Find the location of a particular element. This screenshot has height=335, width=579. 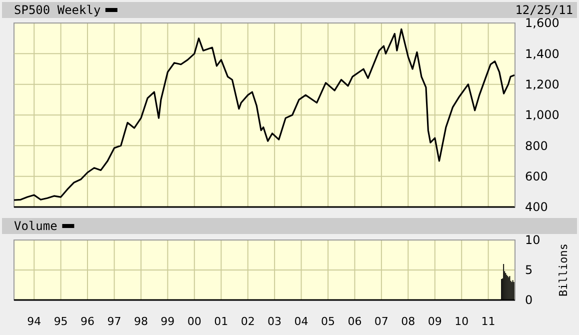

x-tick-label: 07 is located at coordinates (381, 321).